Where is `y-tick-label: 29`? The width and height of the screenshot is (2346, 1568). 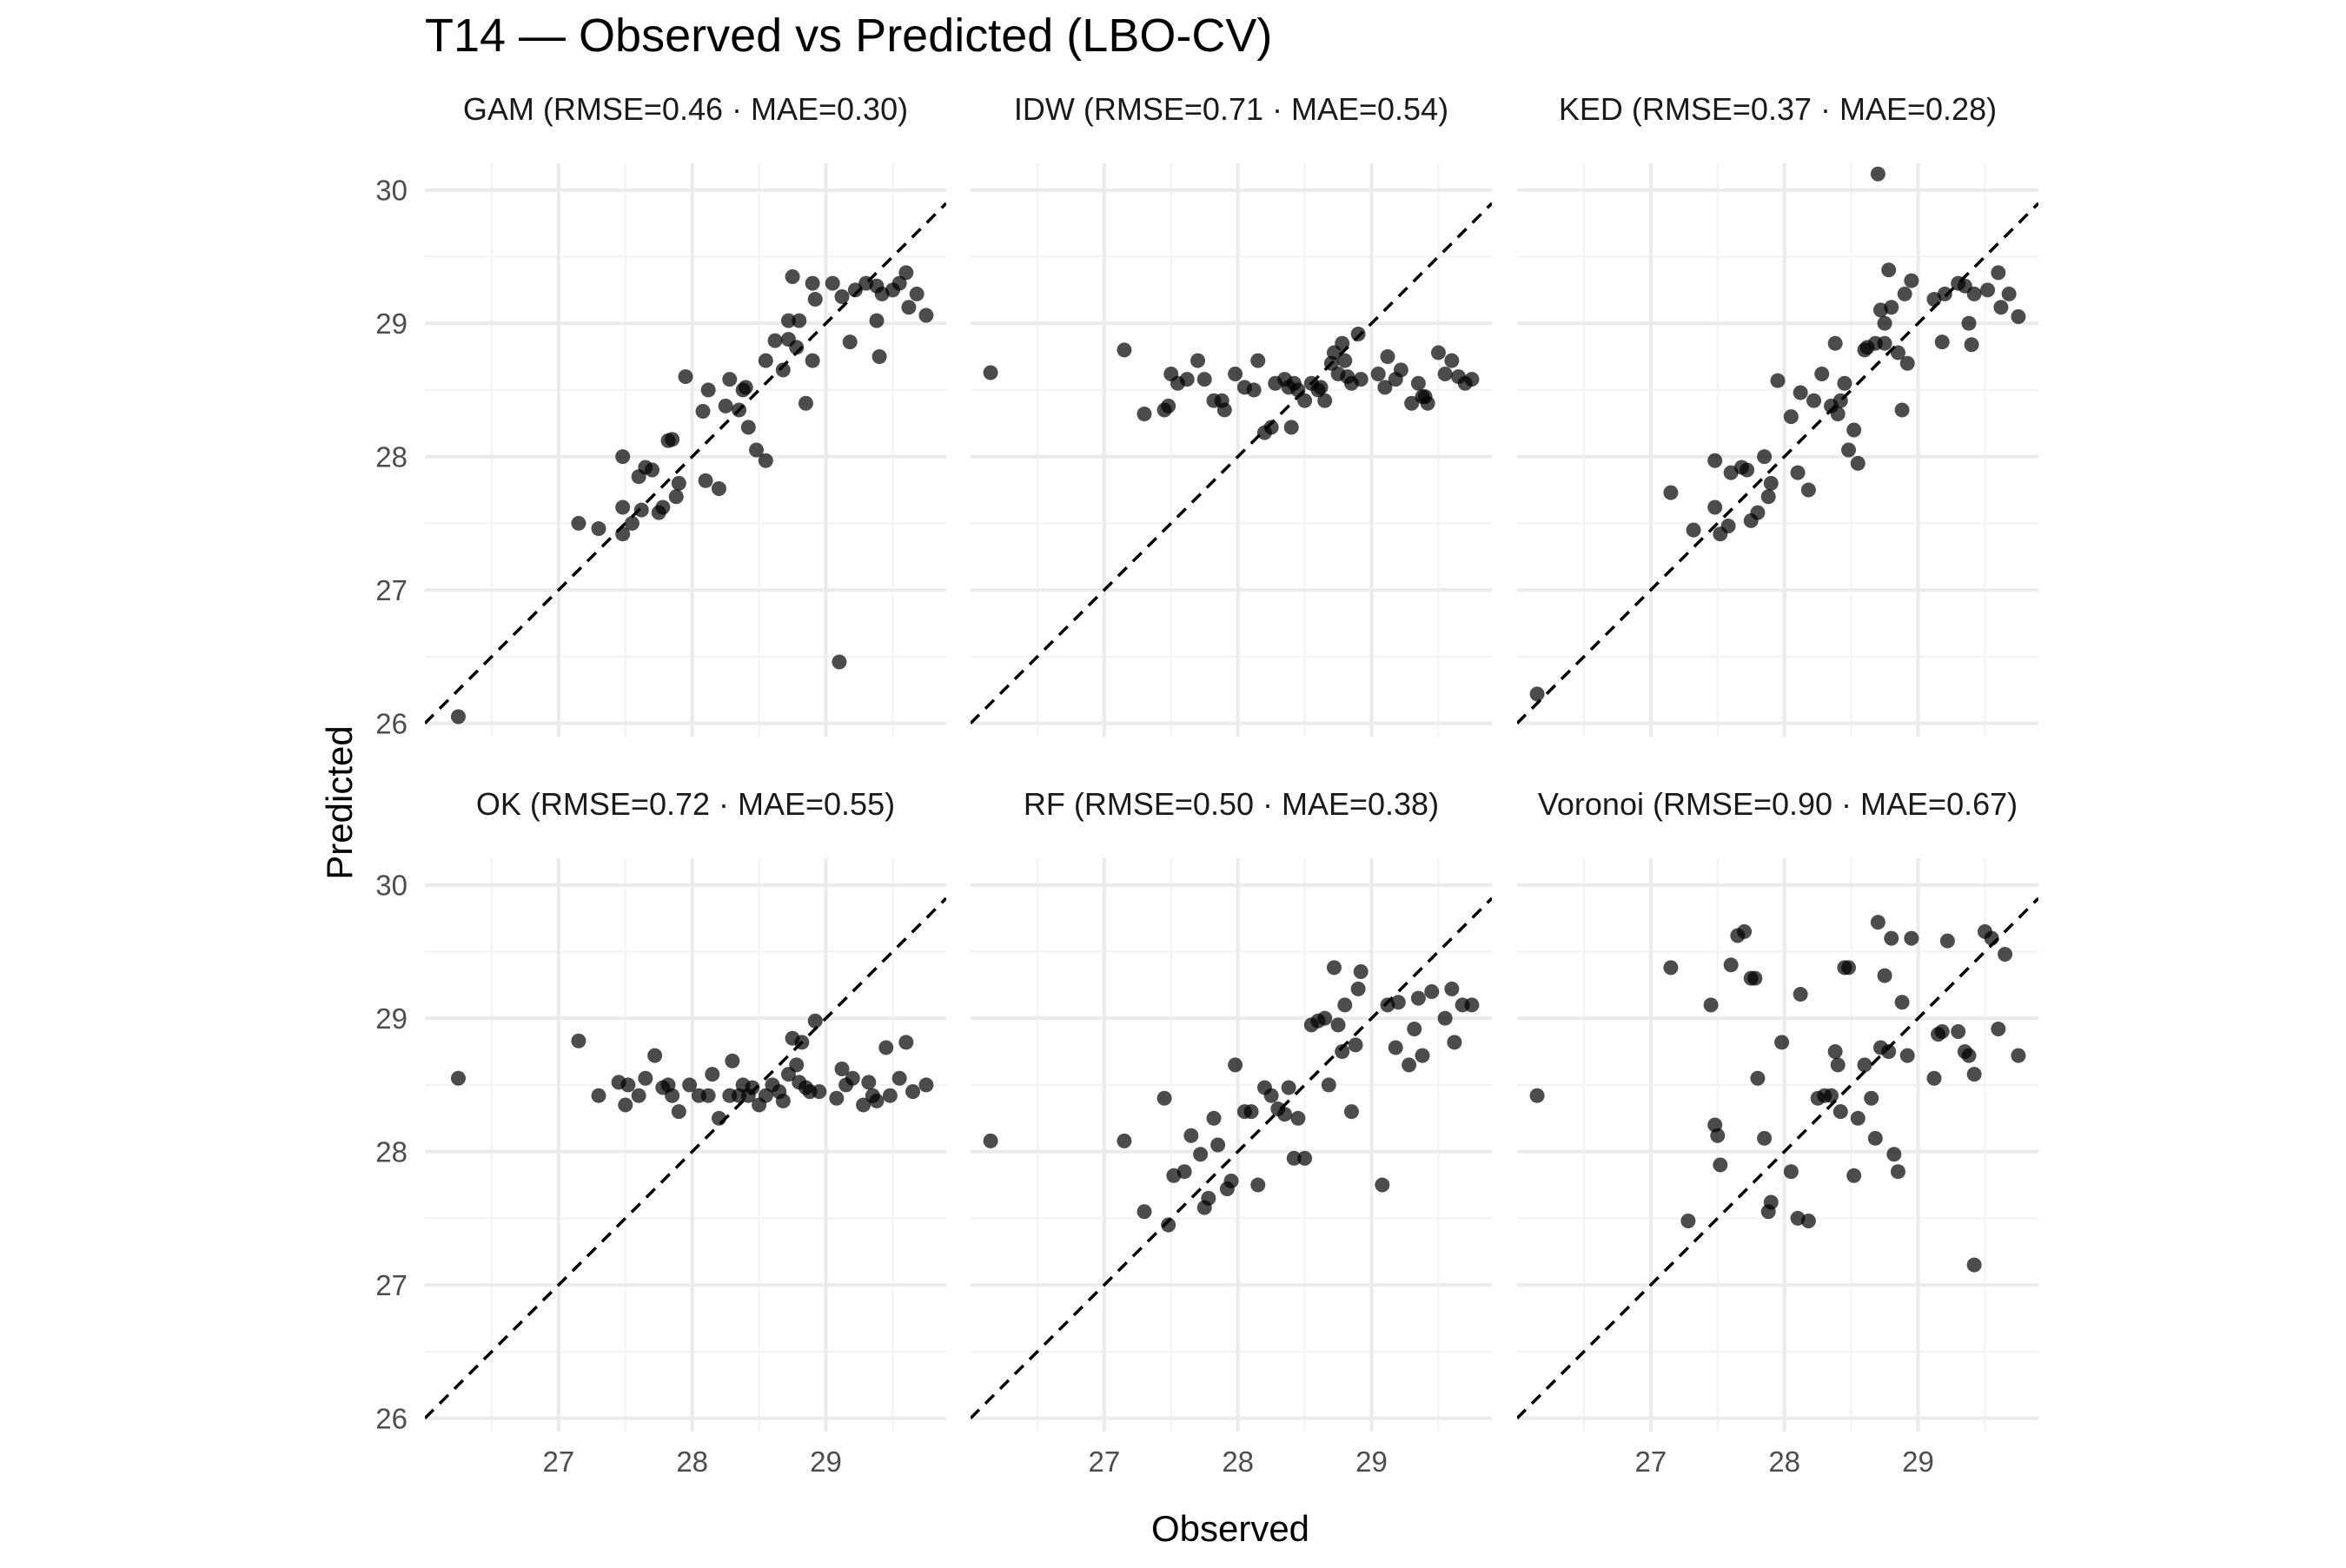 y-tick-label: 29 is located at coordinates (391, 1019).